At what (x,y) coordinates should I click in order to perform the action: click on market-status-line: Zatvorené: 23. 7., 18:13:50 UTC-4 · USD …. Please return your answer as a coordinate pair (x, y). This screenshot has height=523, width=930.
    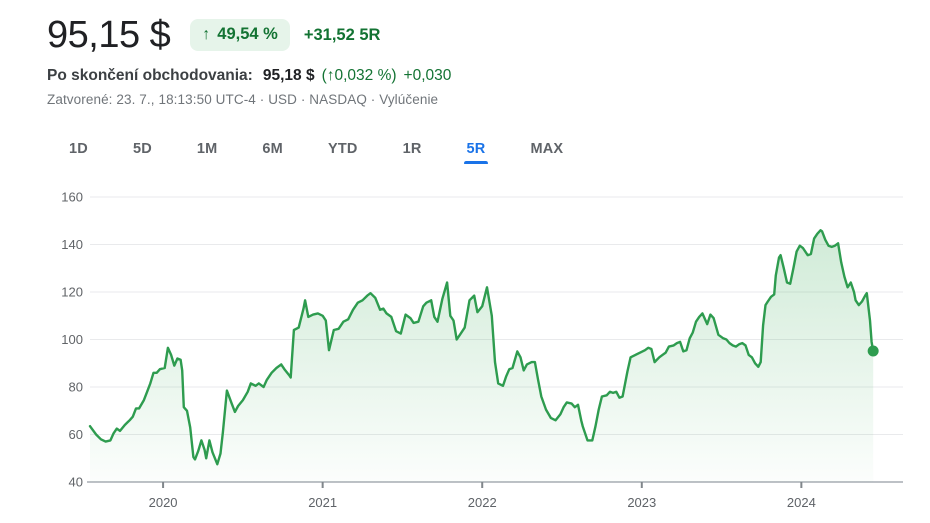
    Looking at the image, I should click on (243, 99).